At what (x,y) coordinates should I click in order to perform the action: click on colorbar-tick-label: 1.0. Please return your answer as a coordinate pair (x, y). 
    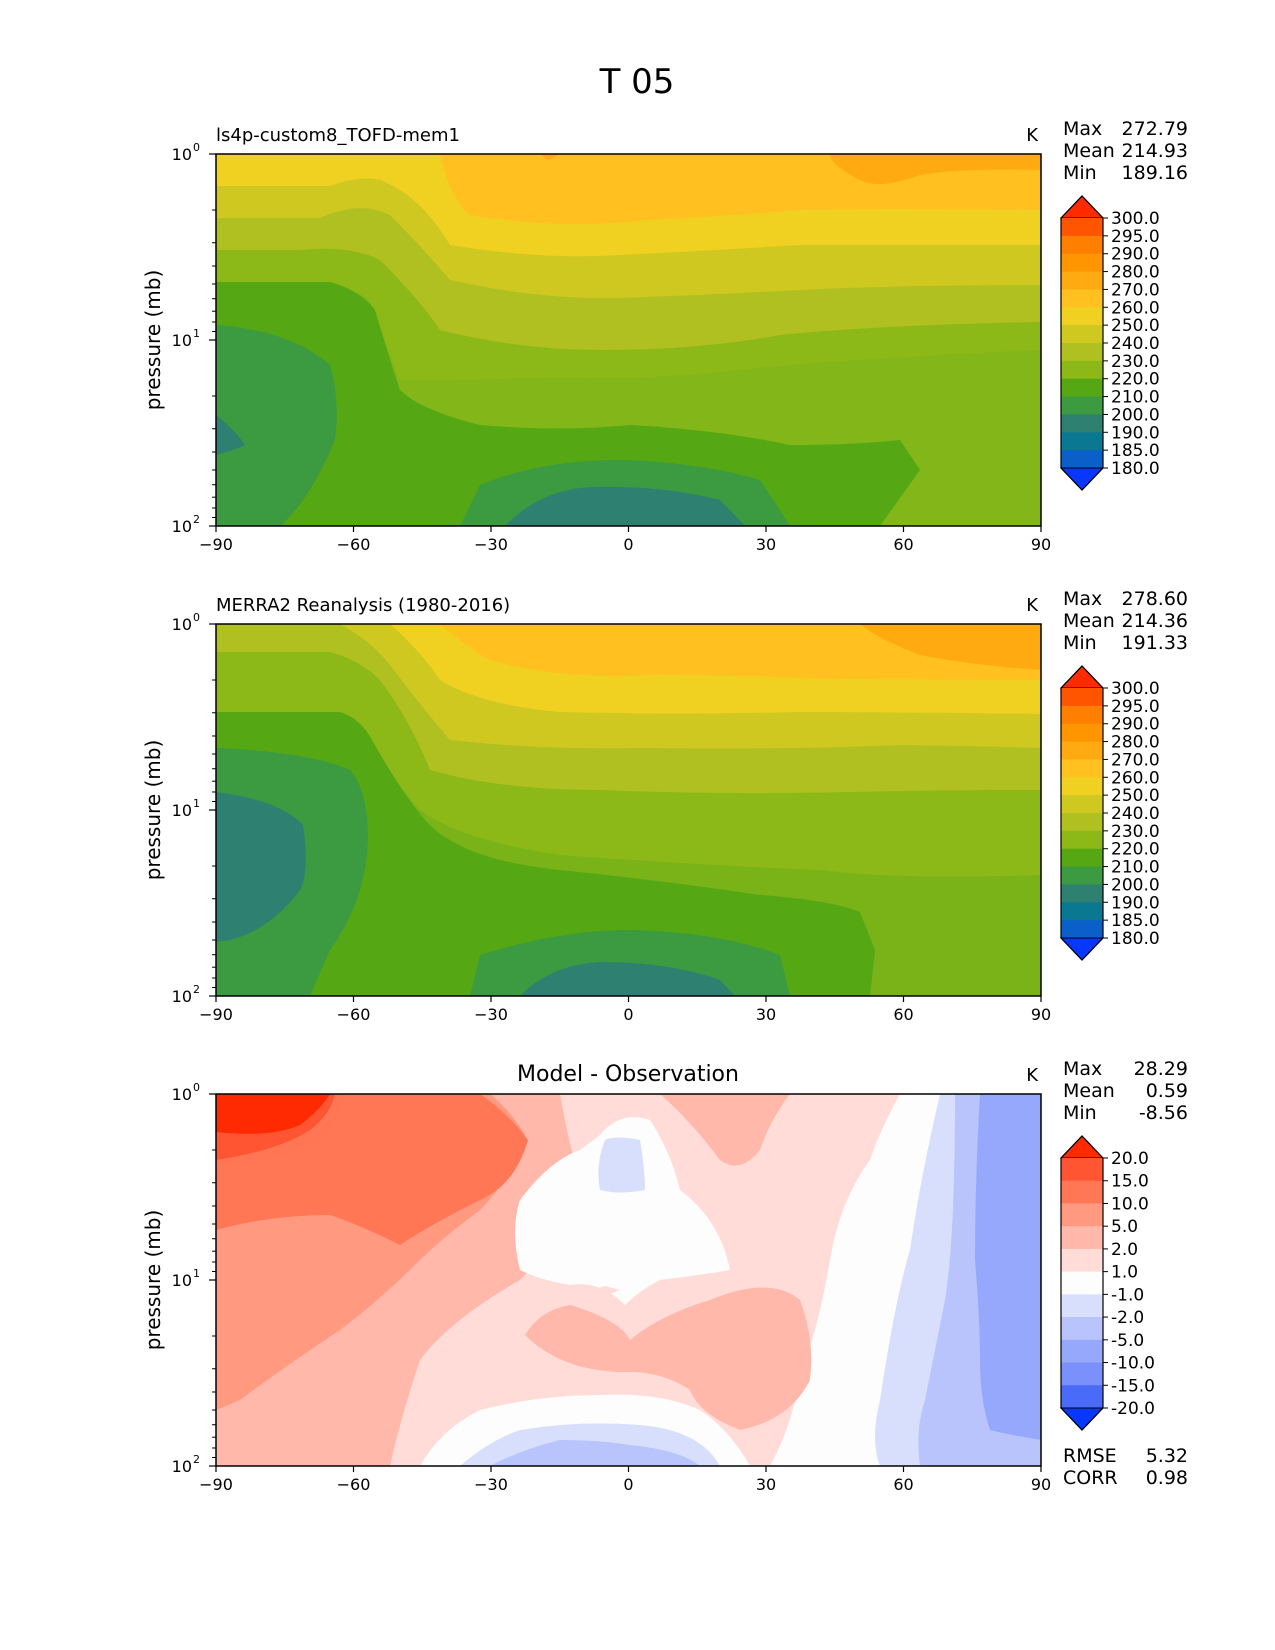
    Looking at the image, I should click on (1124, 1273).